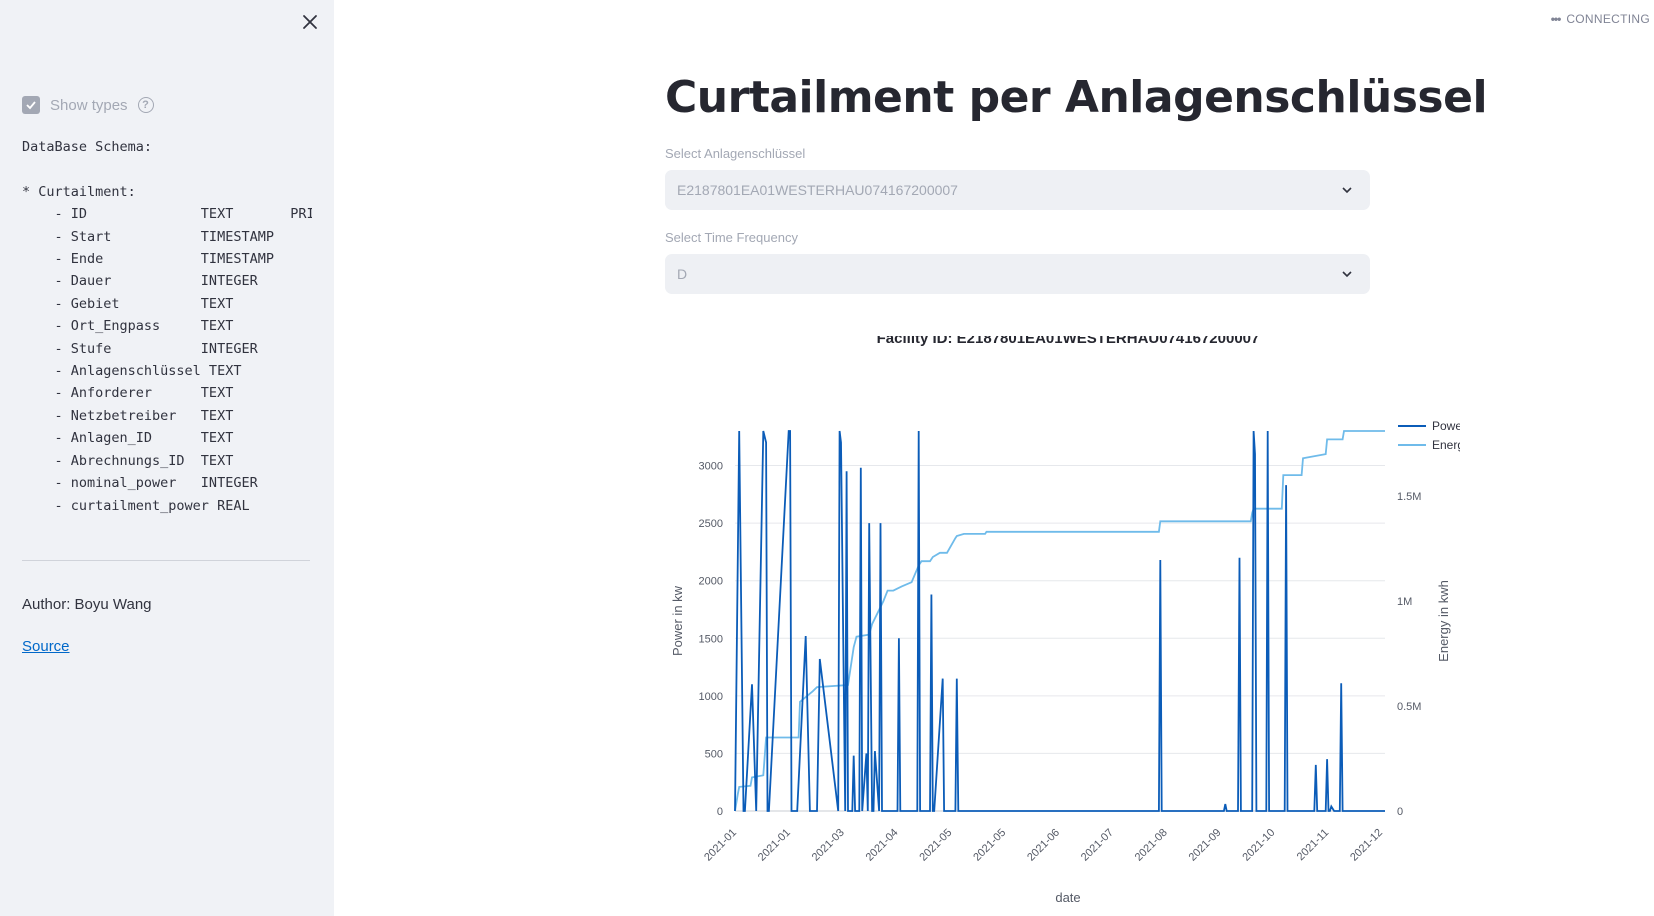 The image size is (1654, 916). What do you see at coordinates (1067, 897) in the screenshot?
I see `x-axis-label: date` at bounding box center [1067, 897].